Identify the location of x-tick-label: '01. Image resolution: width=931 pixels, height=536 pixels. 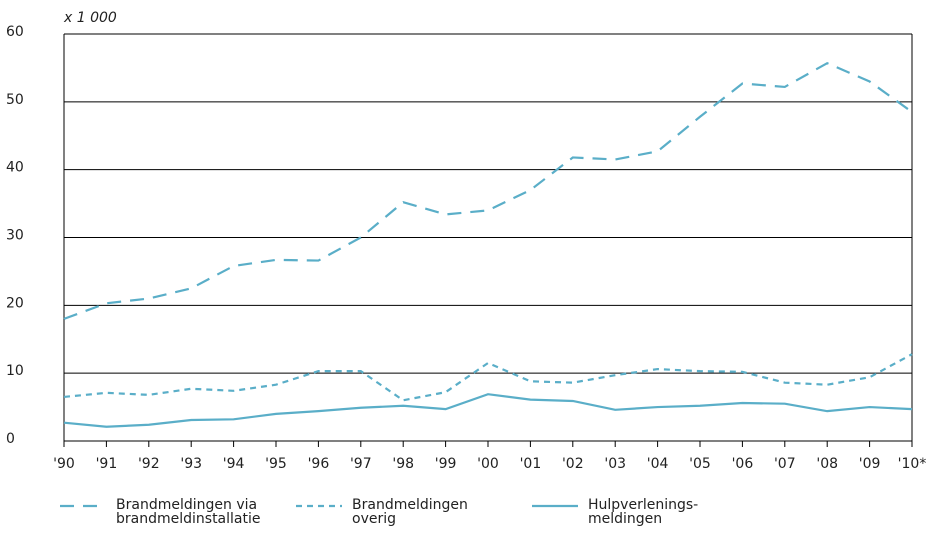
(531, 464).